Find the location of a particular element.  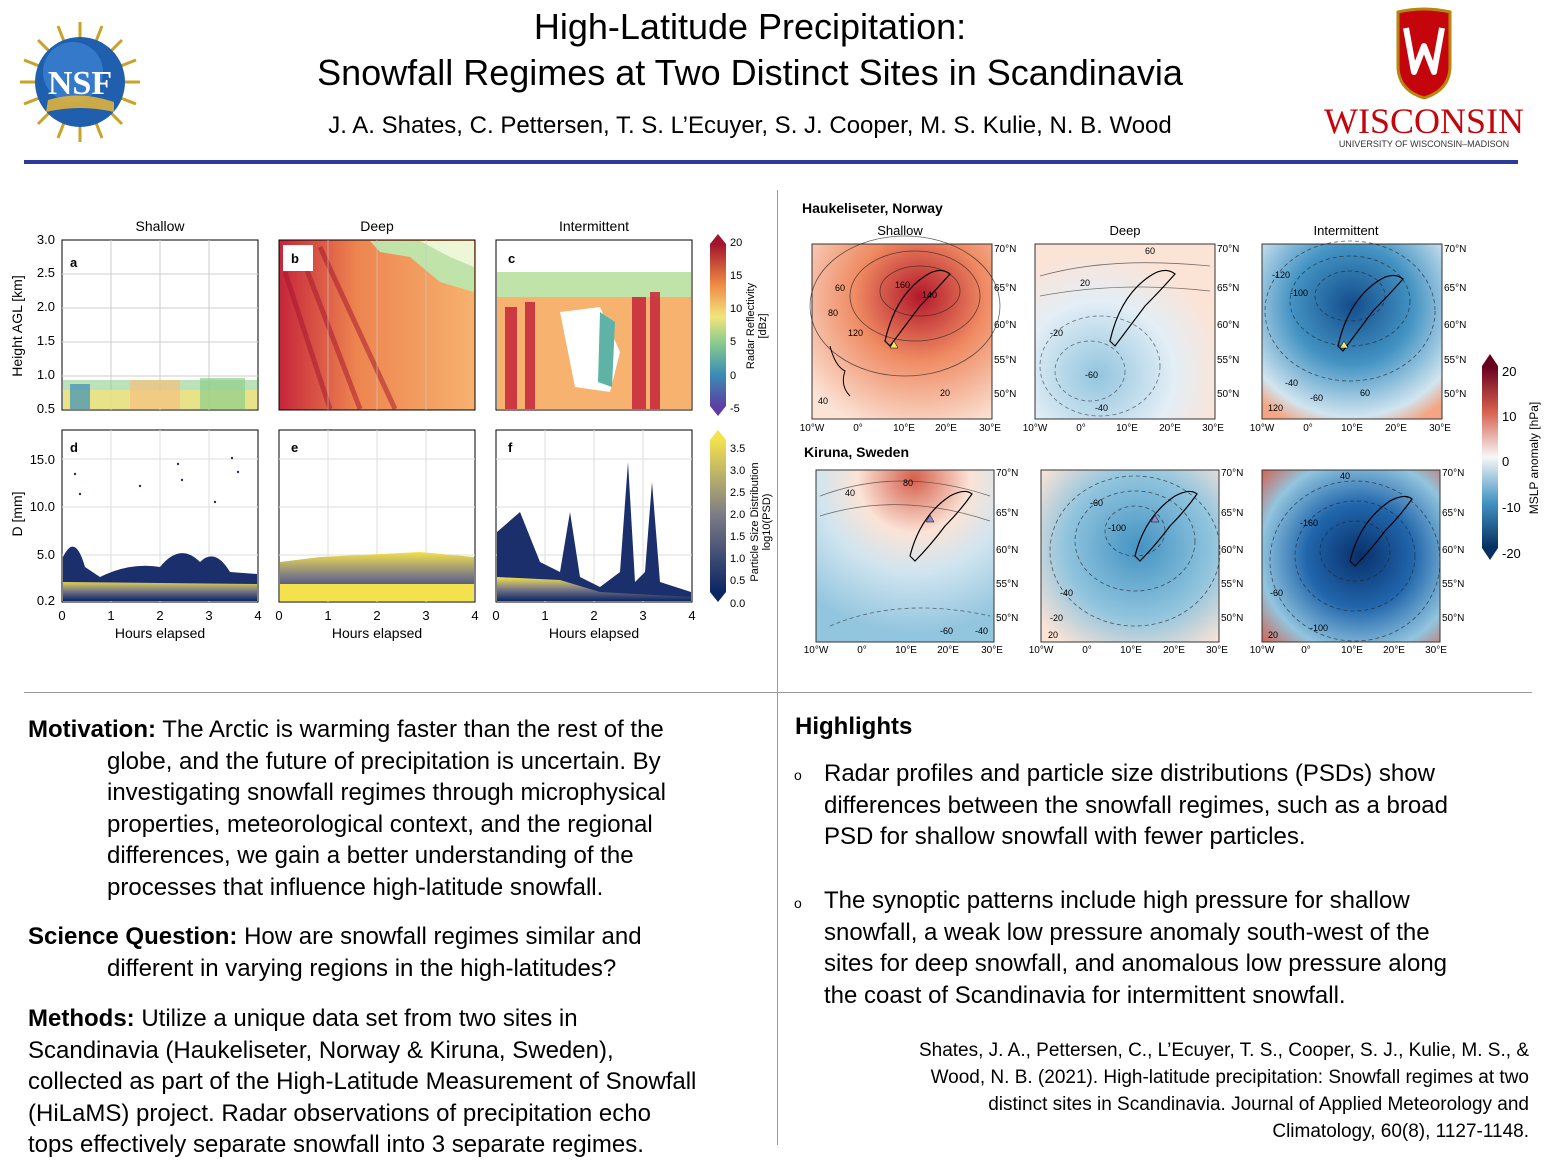

panel-b-deep-radar: b is located at coordinates (377, 325).